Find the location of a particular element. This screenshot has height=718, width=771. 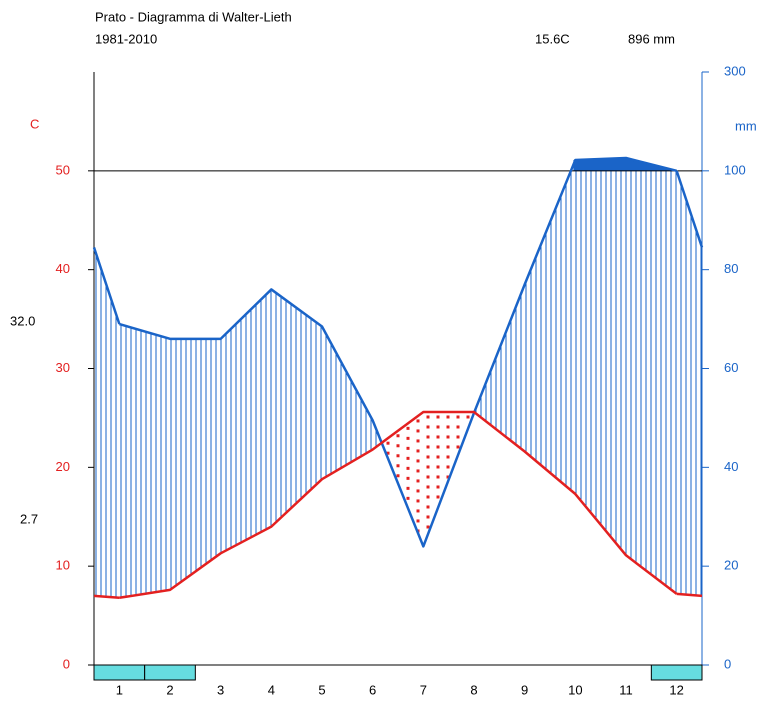

x-tick-label: 2 is located at coordinates (169, 689).